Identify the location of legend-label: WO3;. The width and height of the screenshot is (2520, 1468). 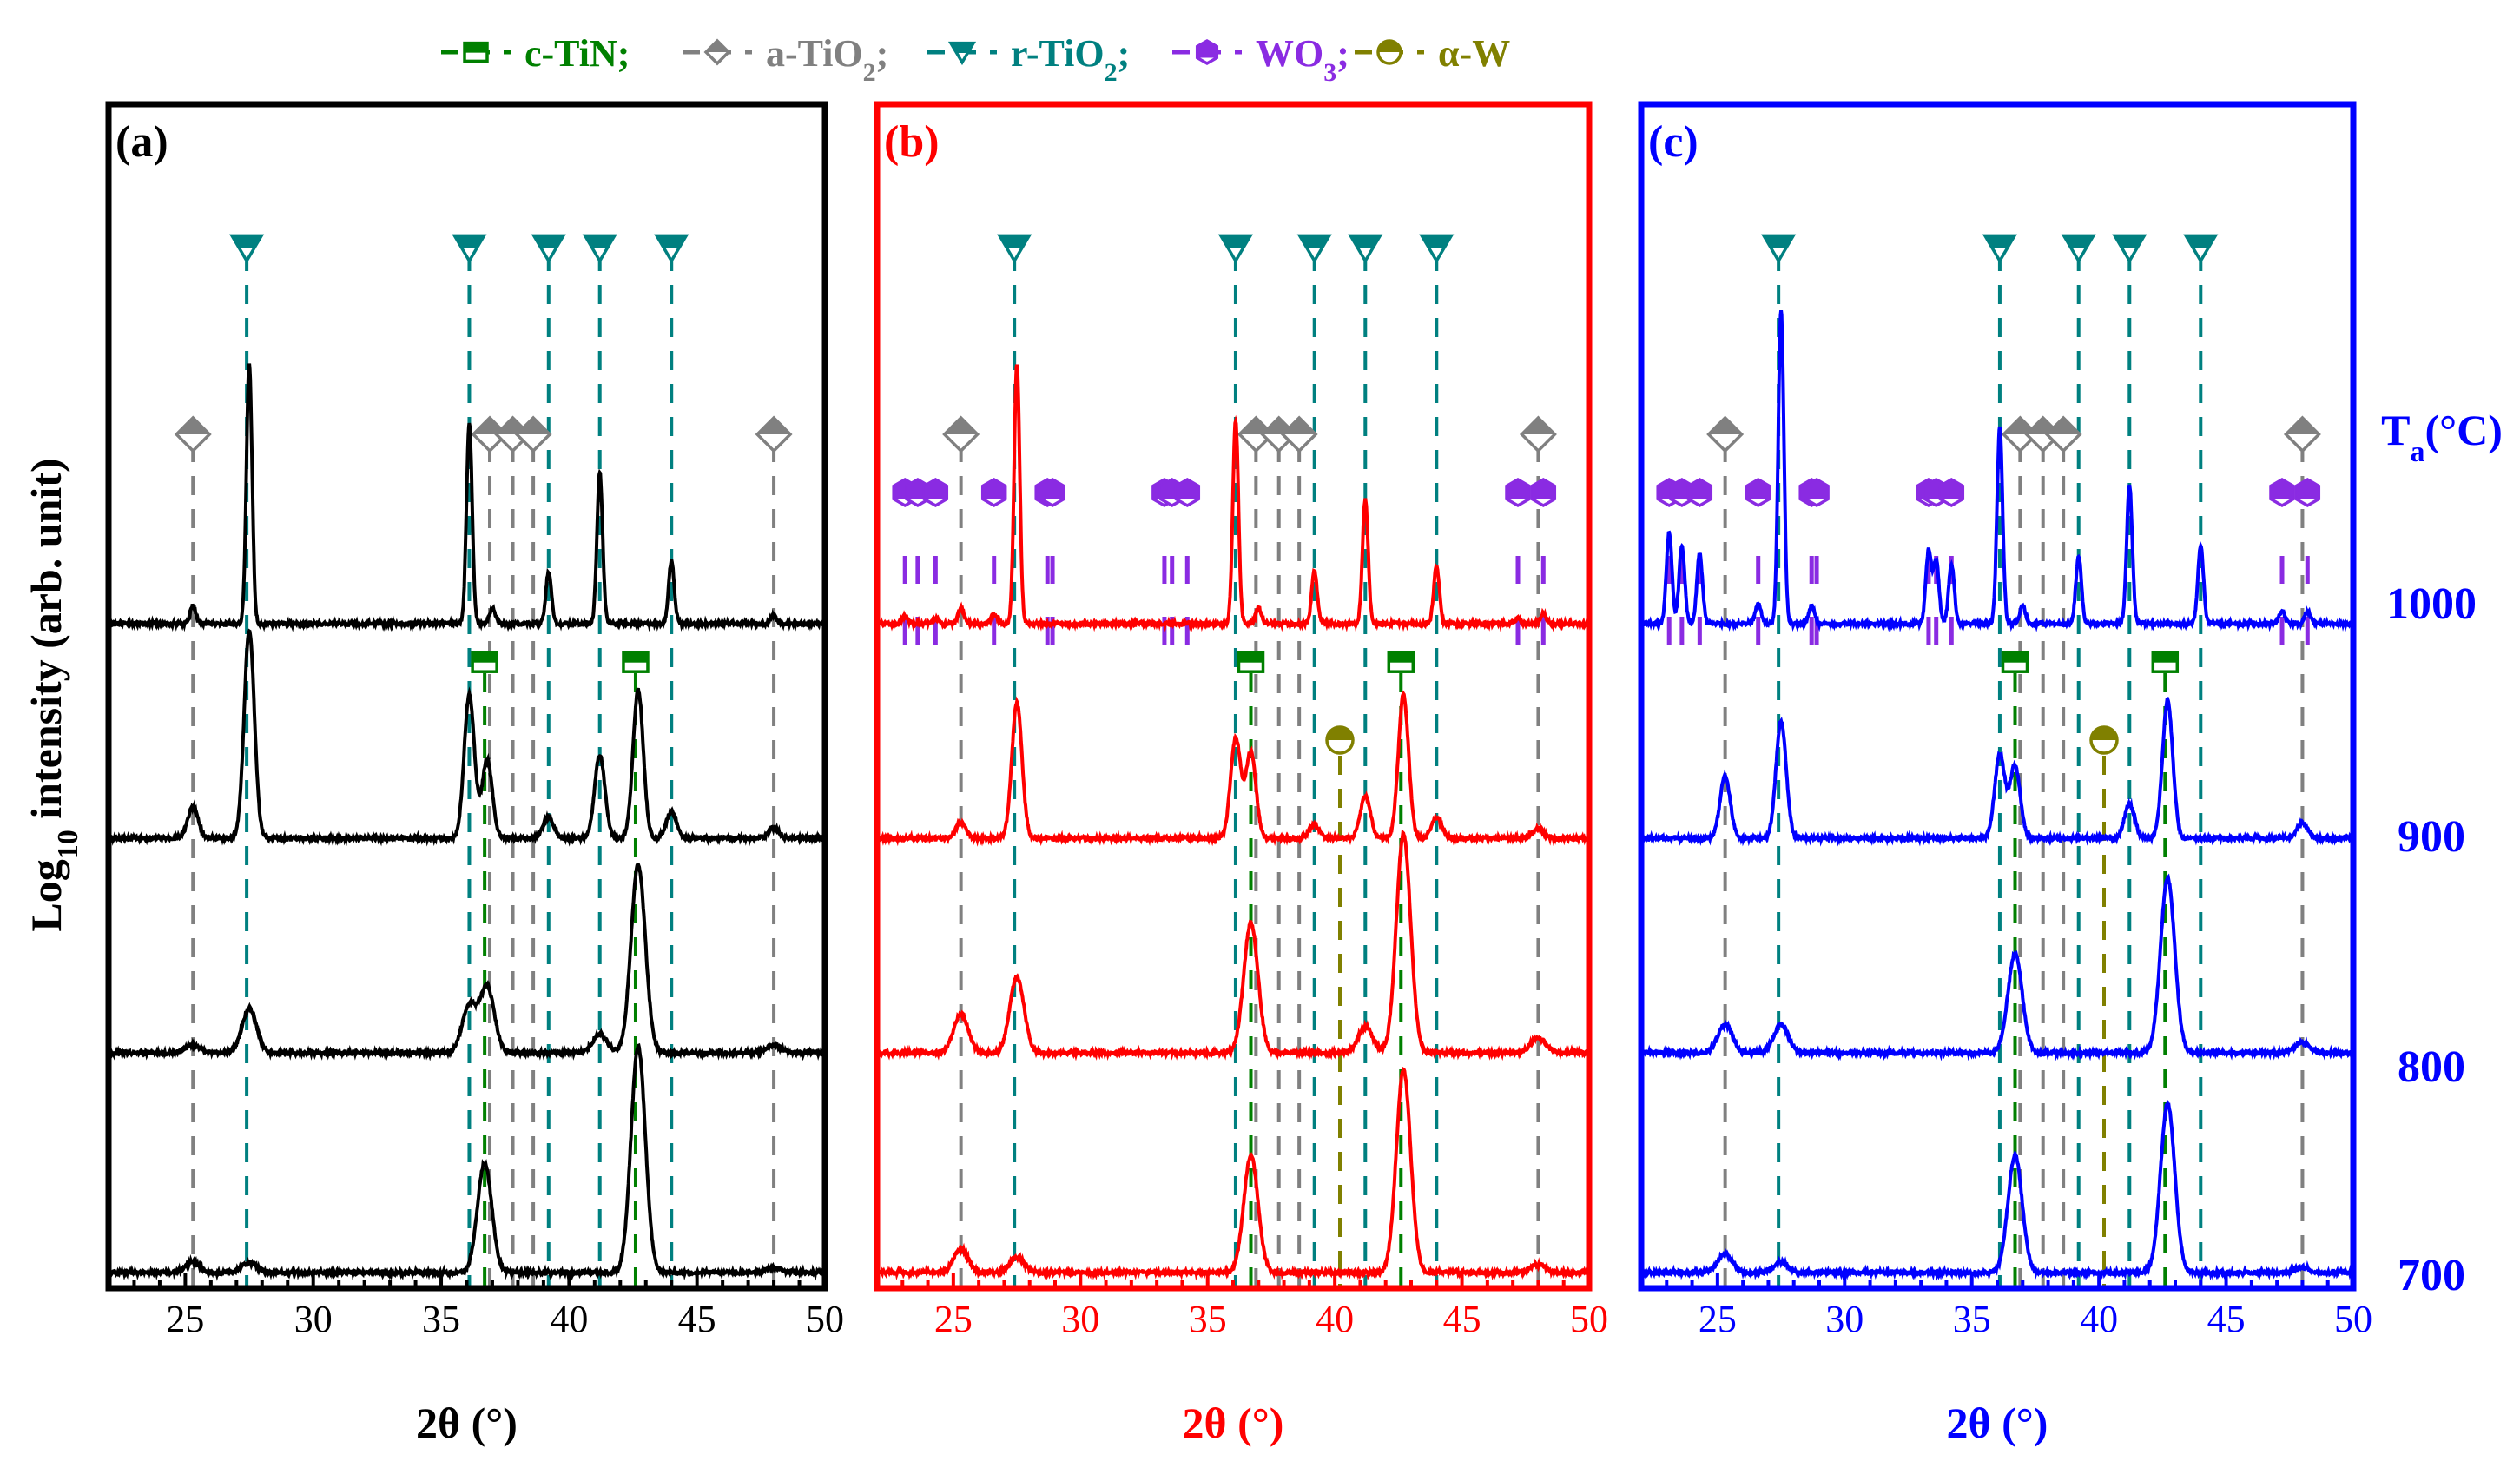
(1302, 59).